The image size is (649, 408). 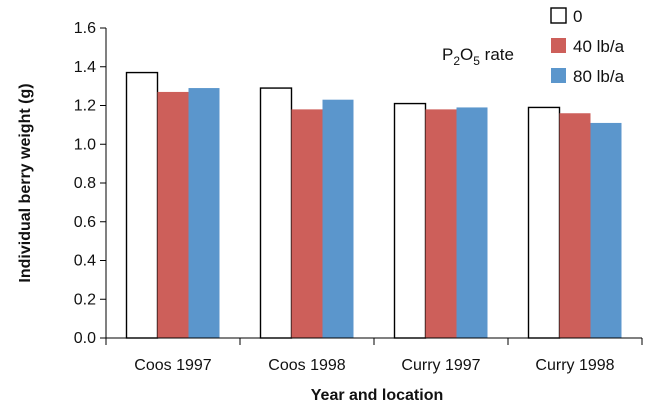 What do you see at coordinates (85, 261) in the screenshot?
I see `y-tick-label: 0.4` at bounding box center [85, 261].